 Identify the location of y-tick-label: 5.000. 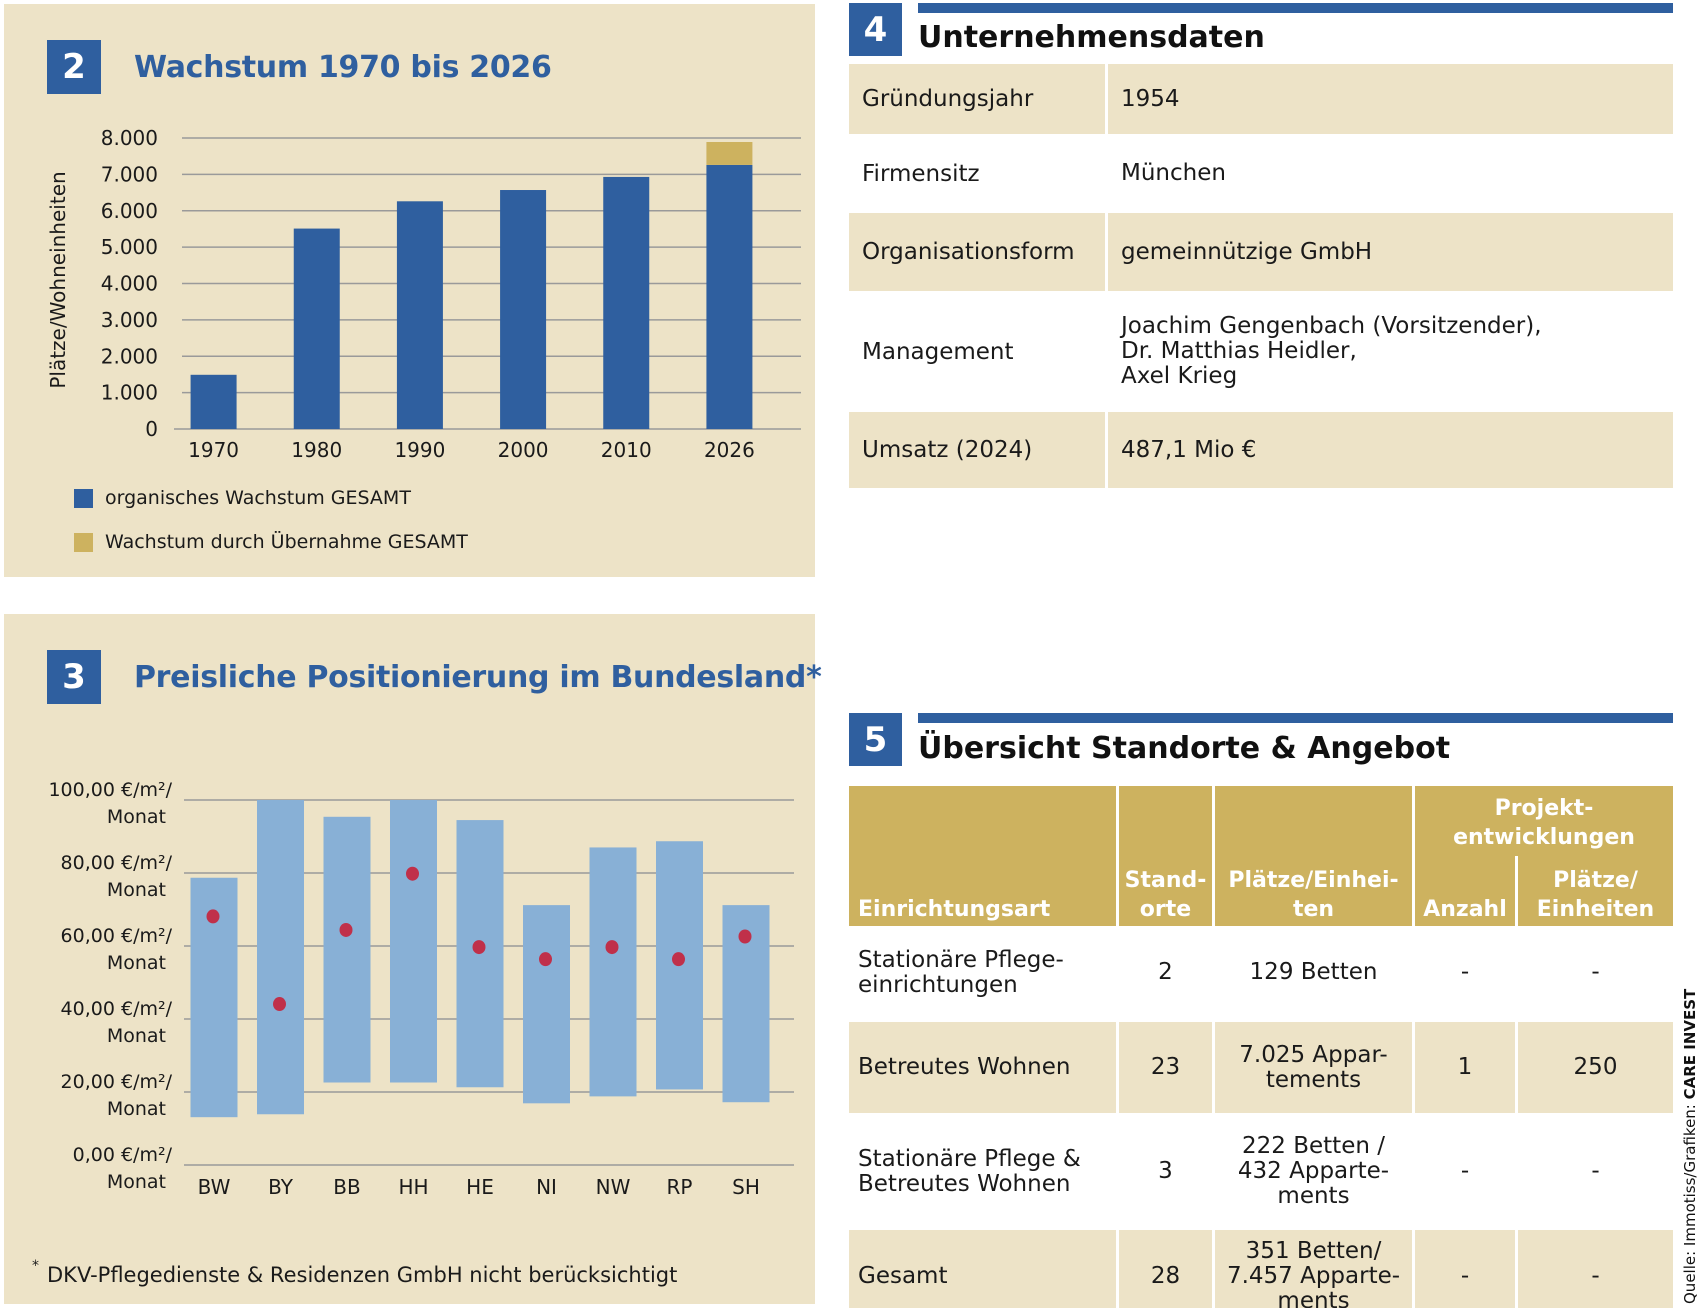
(129, 247).